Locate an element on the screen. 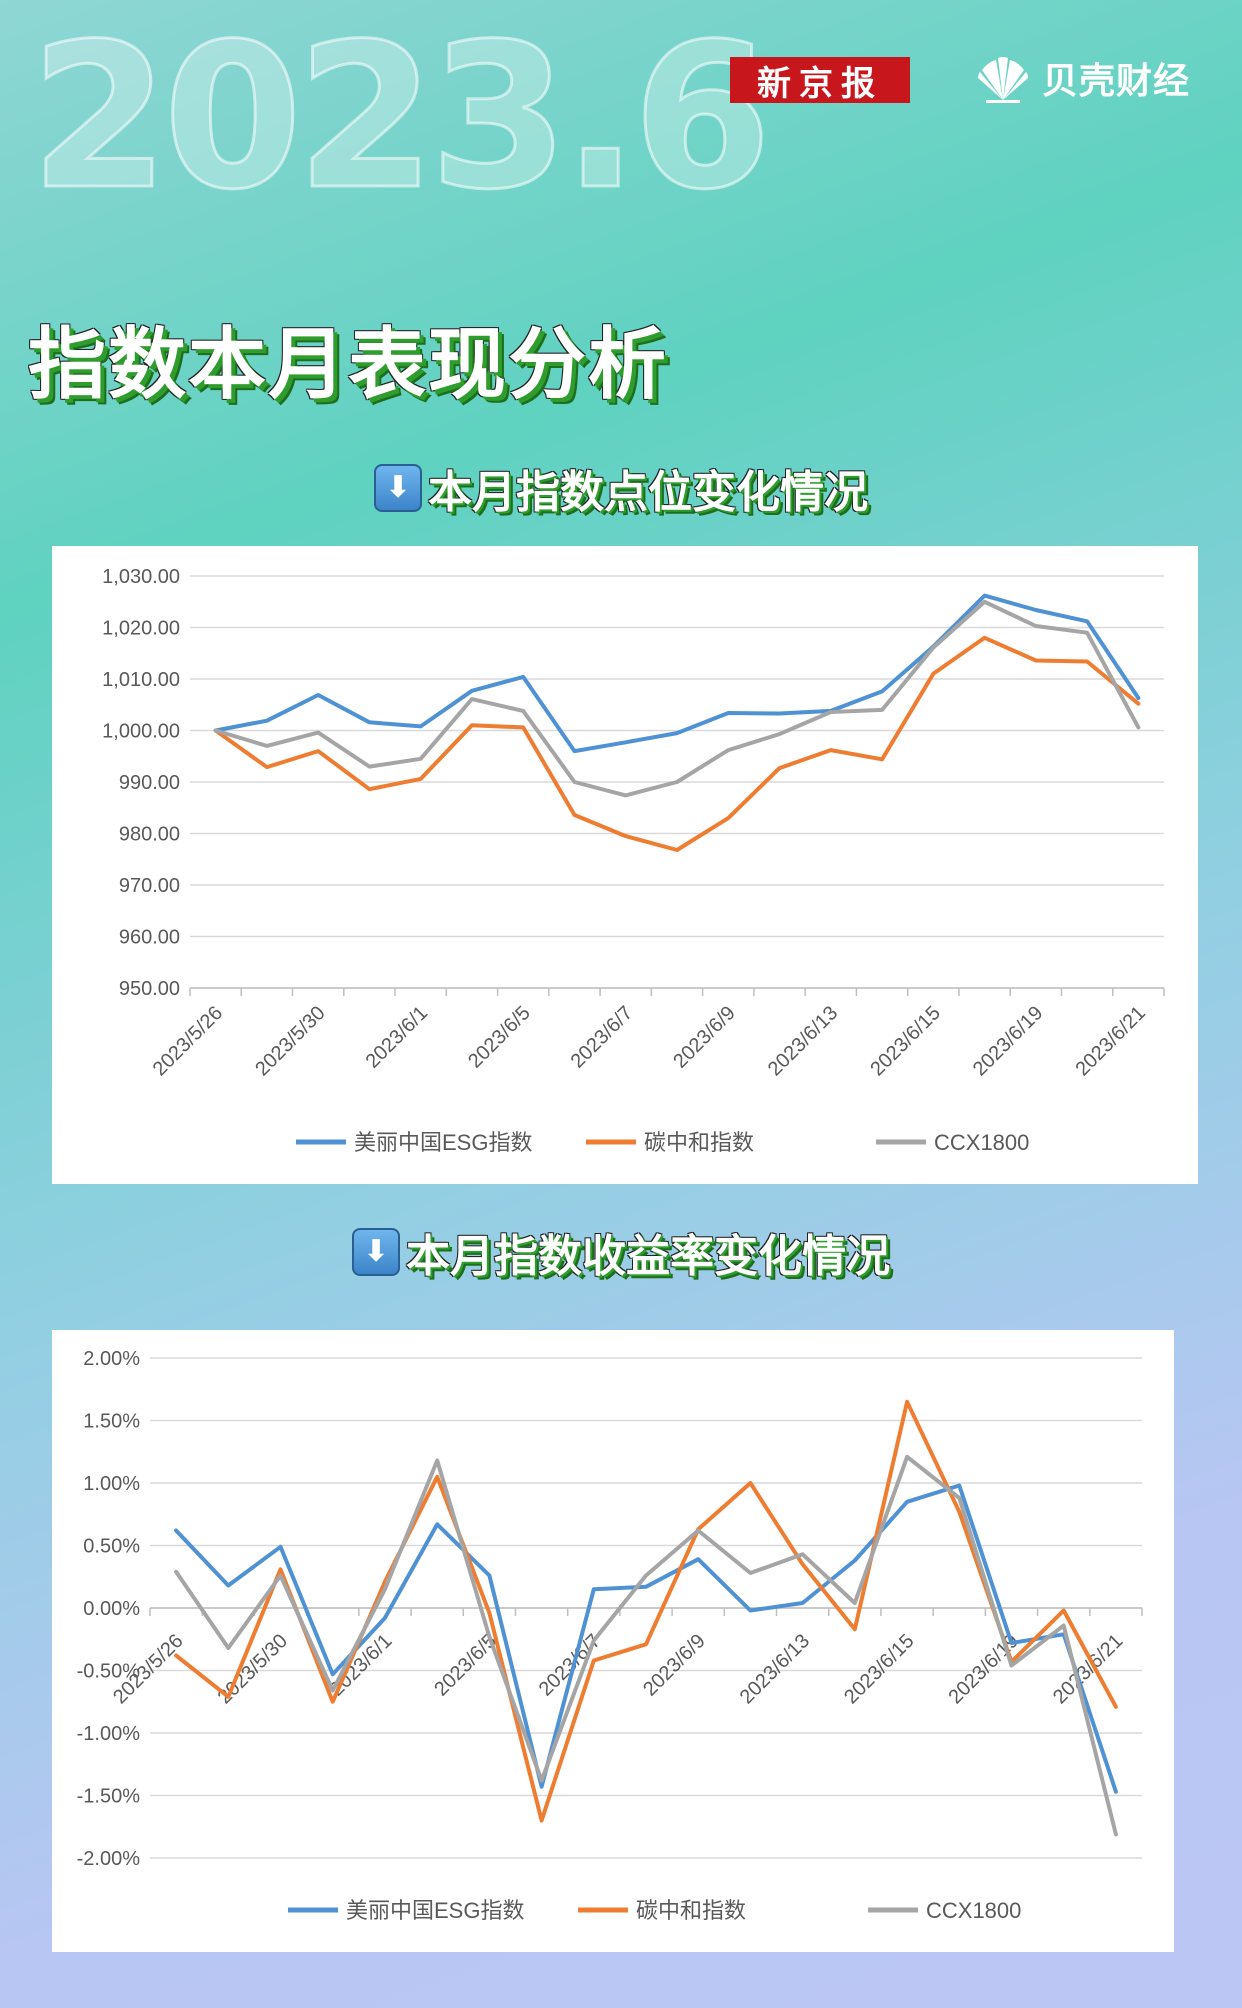  x-tick-label: 2023/6/19 is located at coordinates (1008, 1041).